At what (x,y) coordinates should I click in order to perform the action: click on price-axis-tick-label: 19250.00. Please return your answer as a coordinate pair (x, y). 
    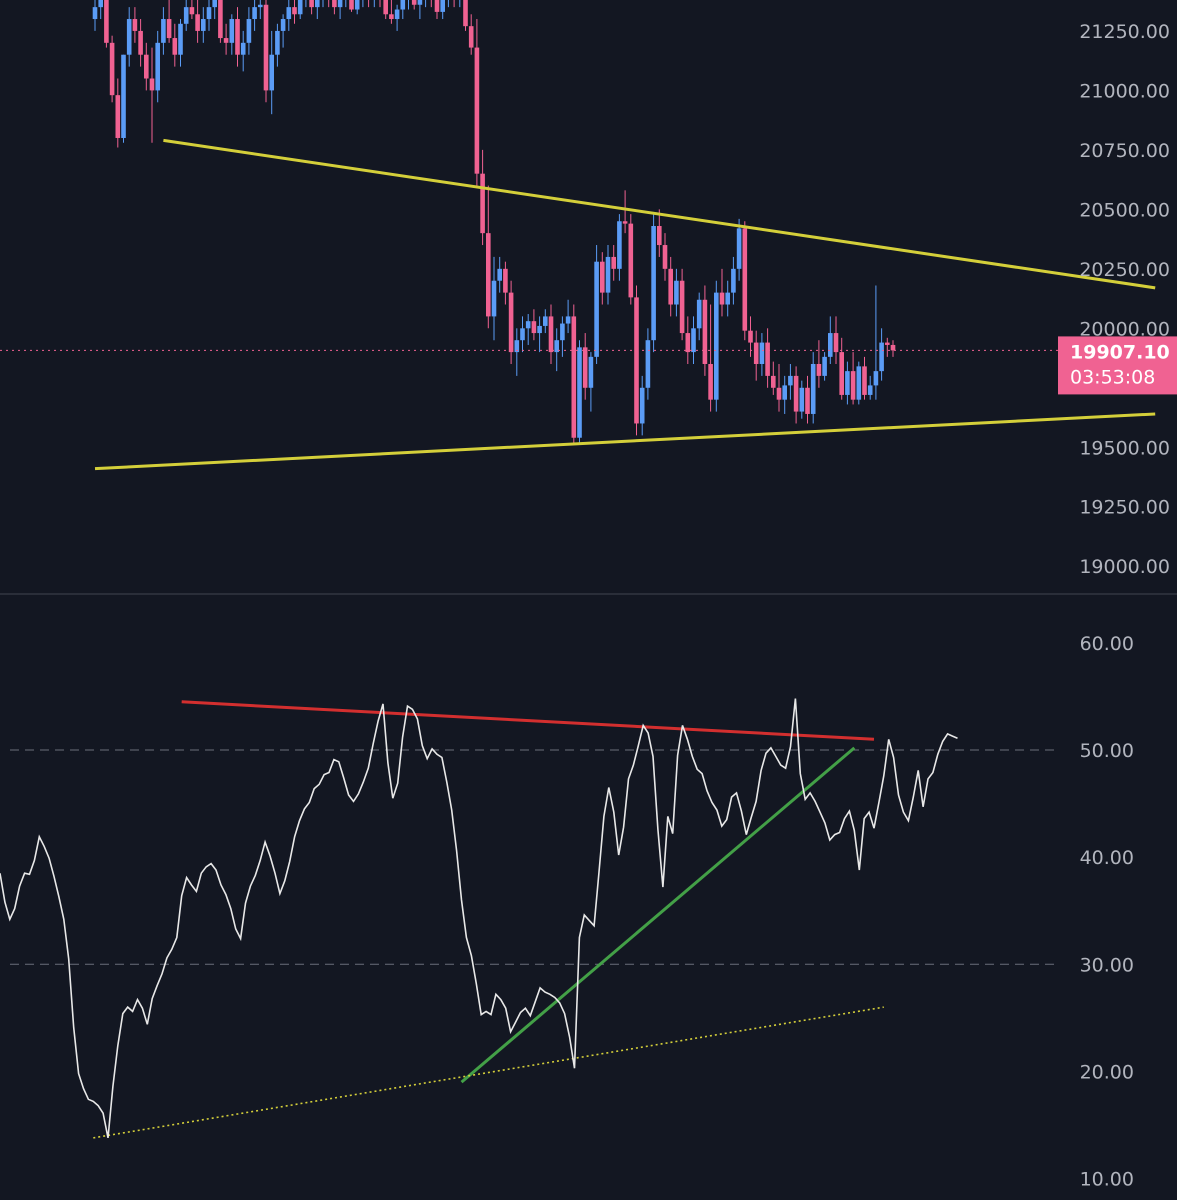
    Looking at the image, I should click on (1124, 508).